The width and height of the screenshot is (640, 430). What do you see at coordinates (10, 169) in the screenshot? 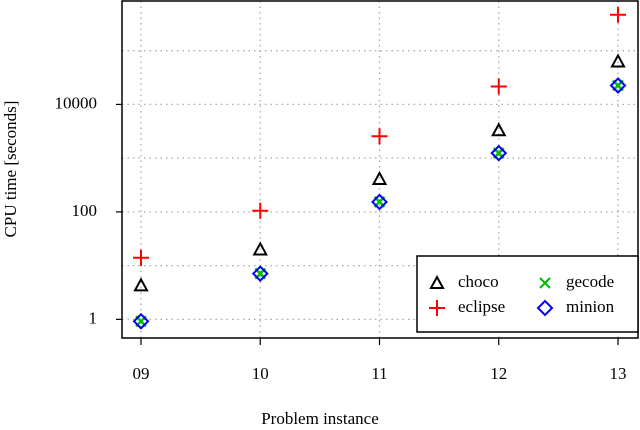
I see `y-axis-label: CPU time [seconds]` at bounding box center [10, 169].